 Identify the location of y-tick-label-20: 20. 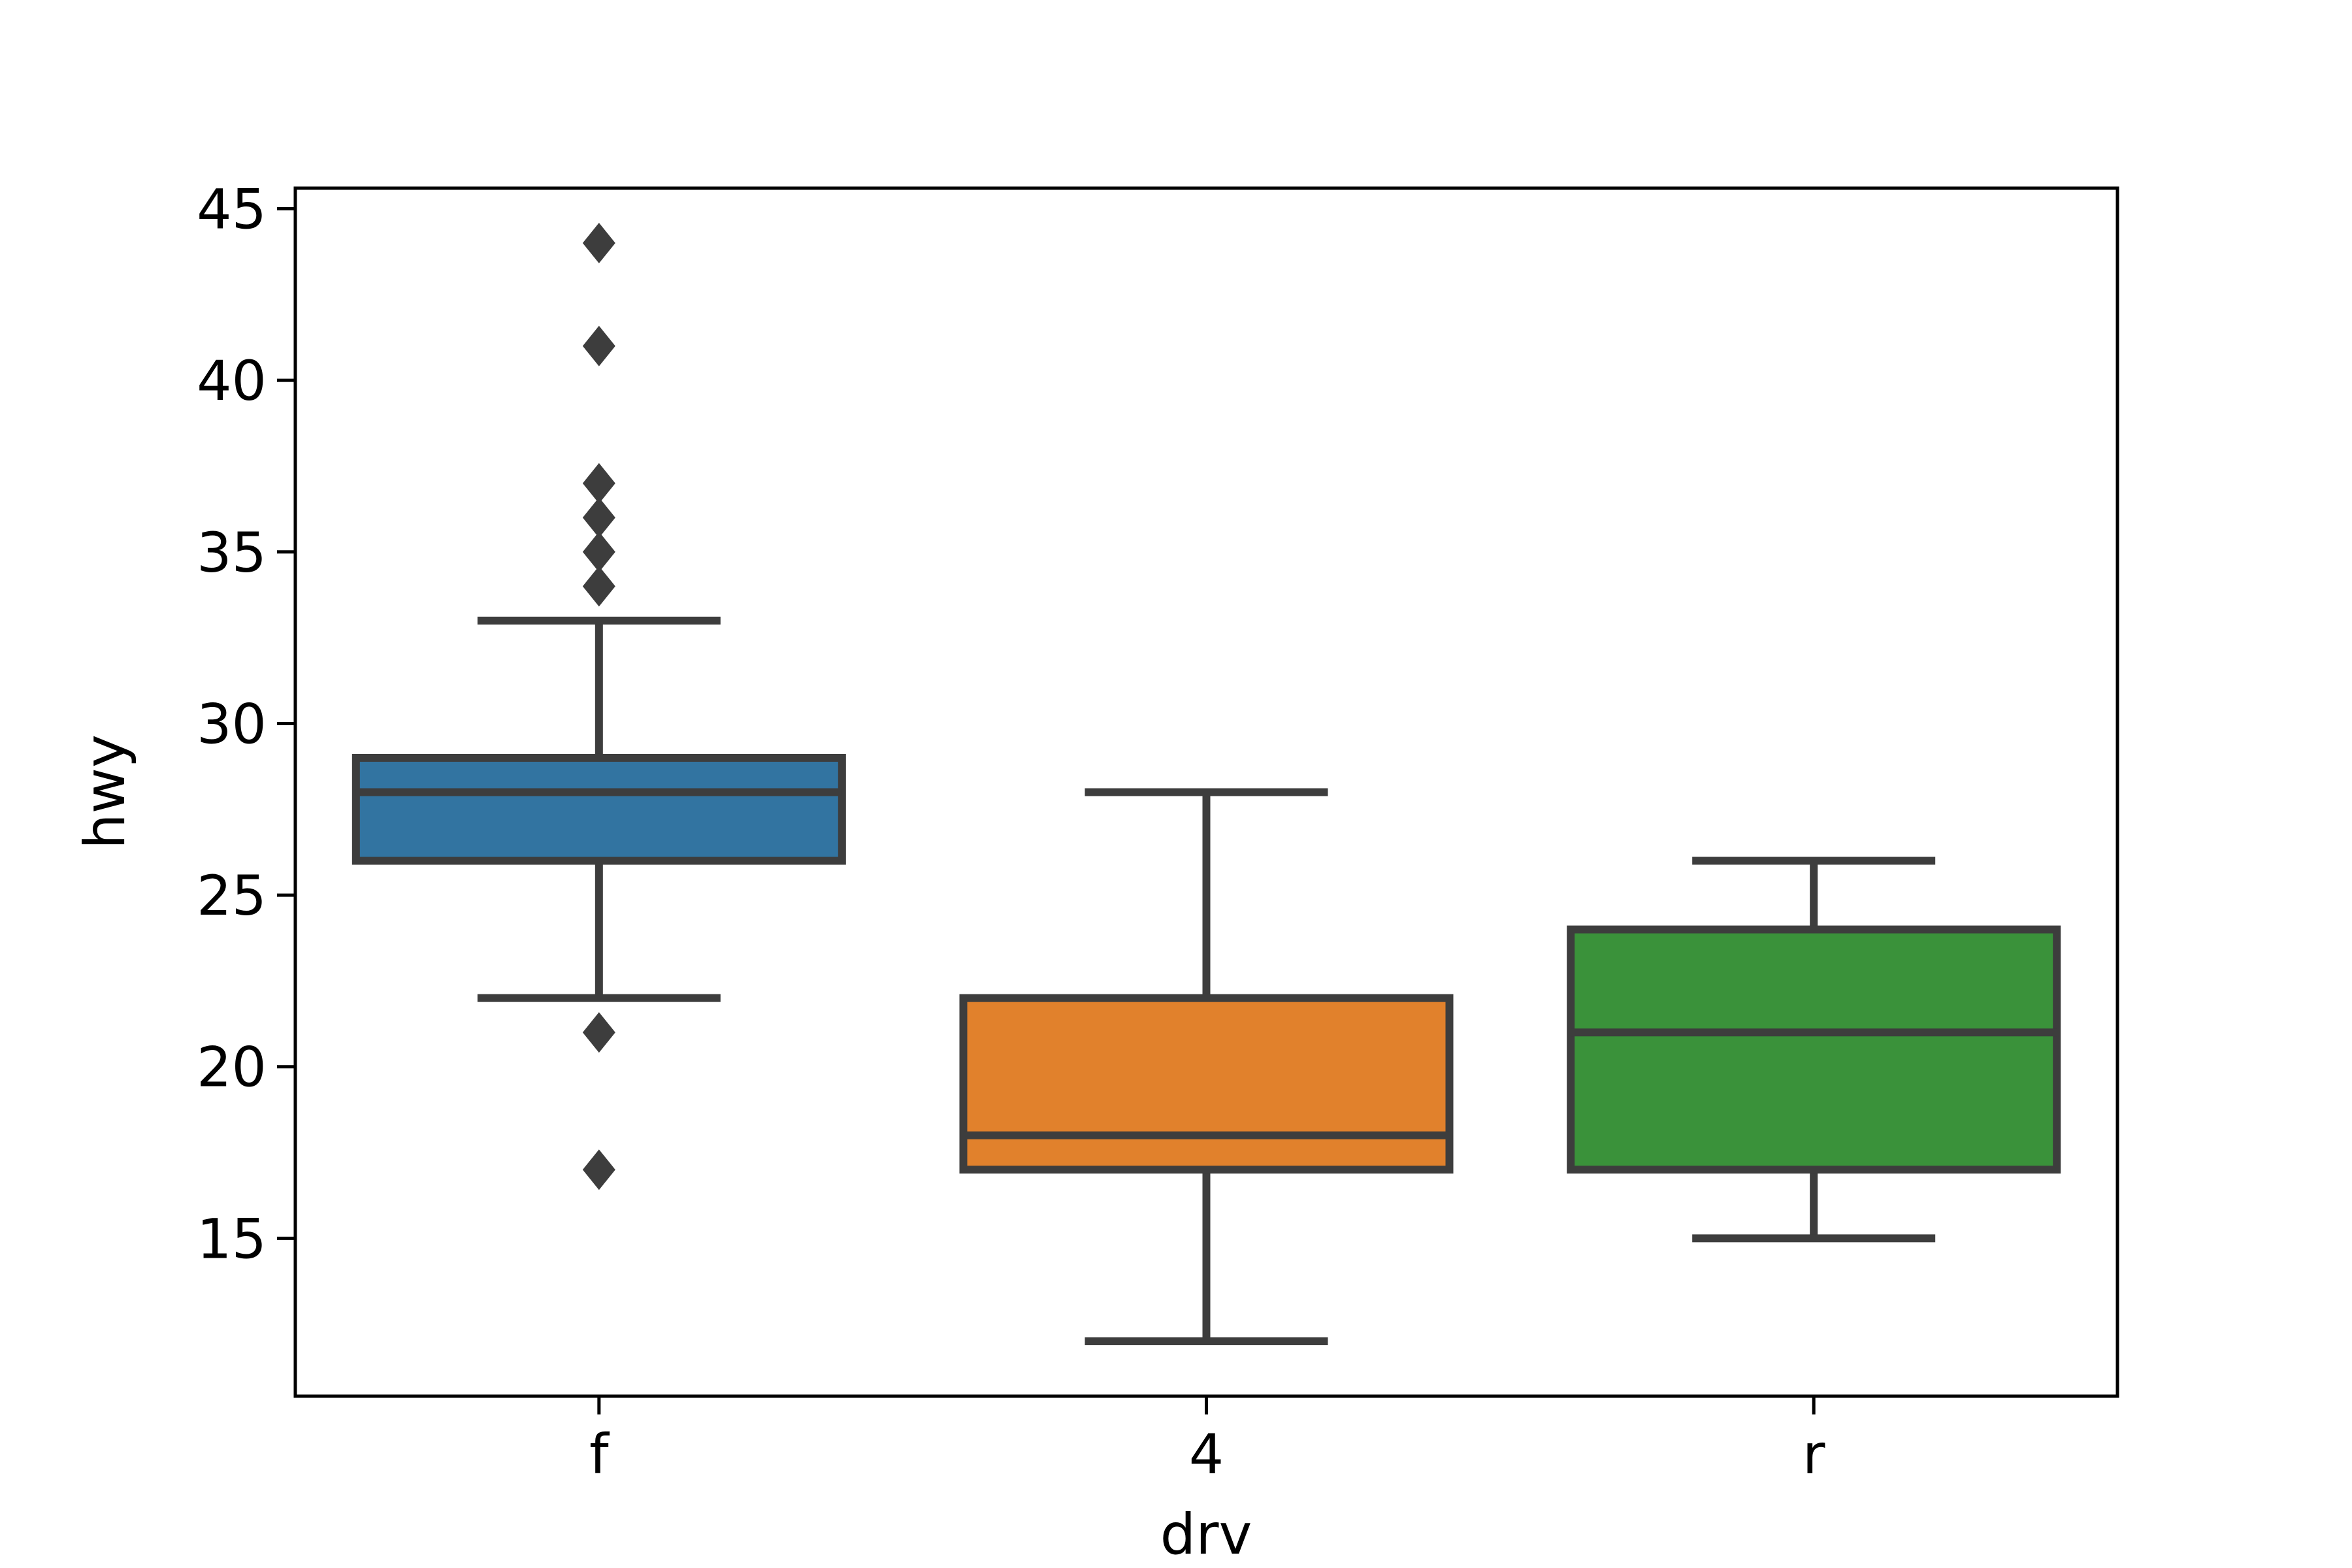
(232, 1068).